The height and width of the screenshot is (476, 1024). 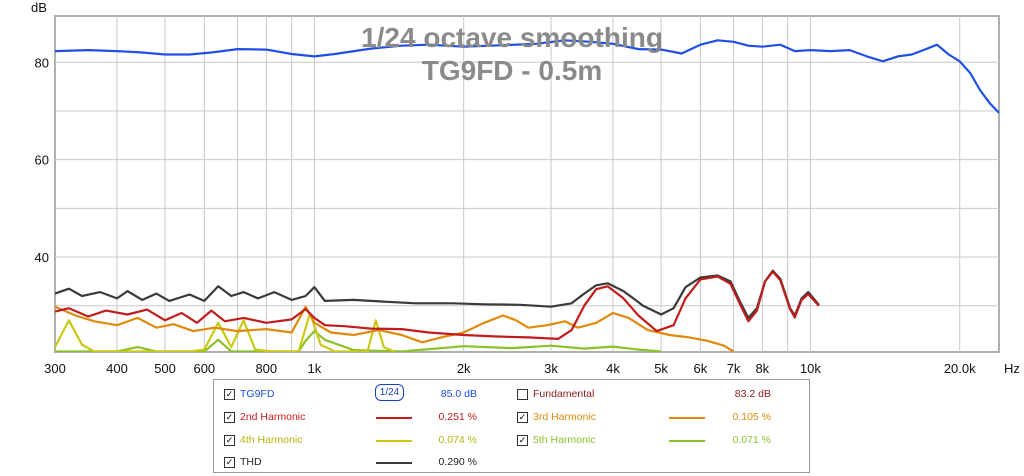 I want to click on checkbox-tg9fd: ✓, so click(x=229, y=394).